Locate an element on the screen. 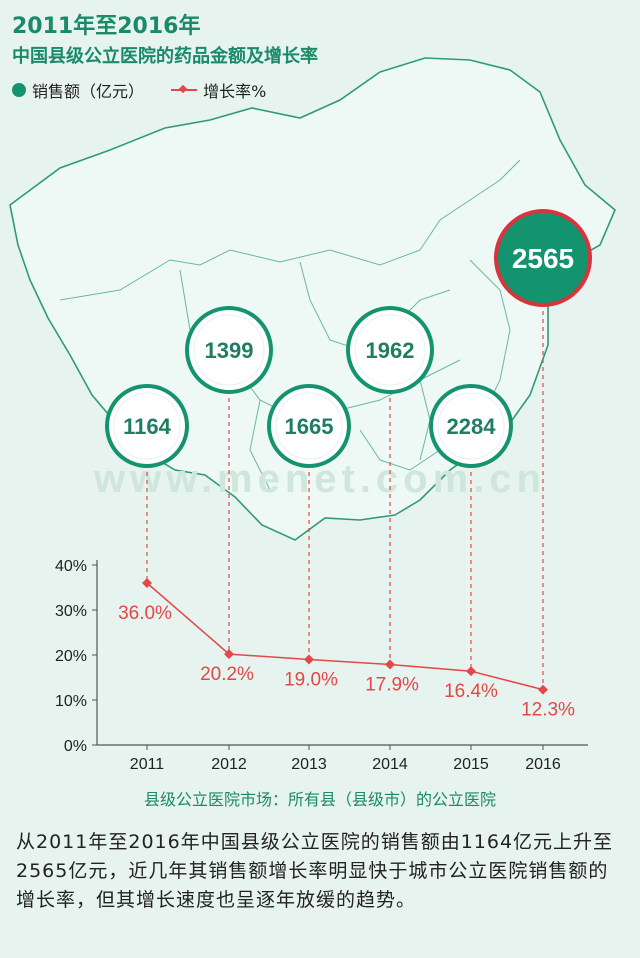 This screenshot has height=958, width=640. sales-data-label: 2284 is located at coordinates (472, 426).